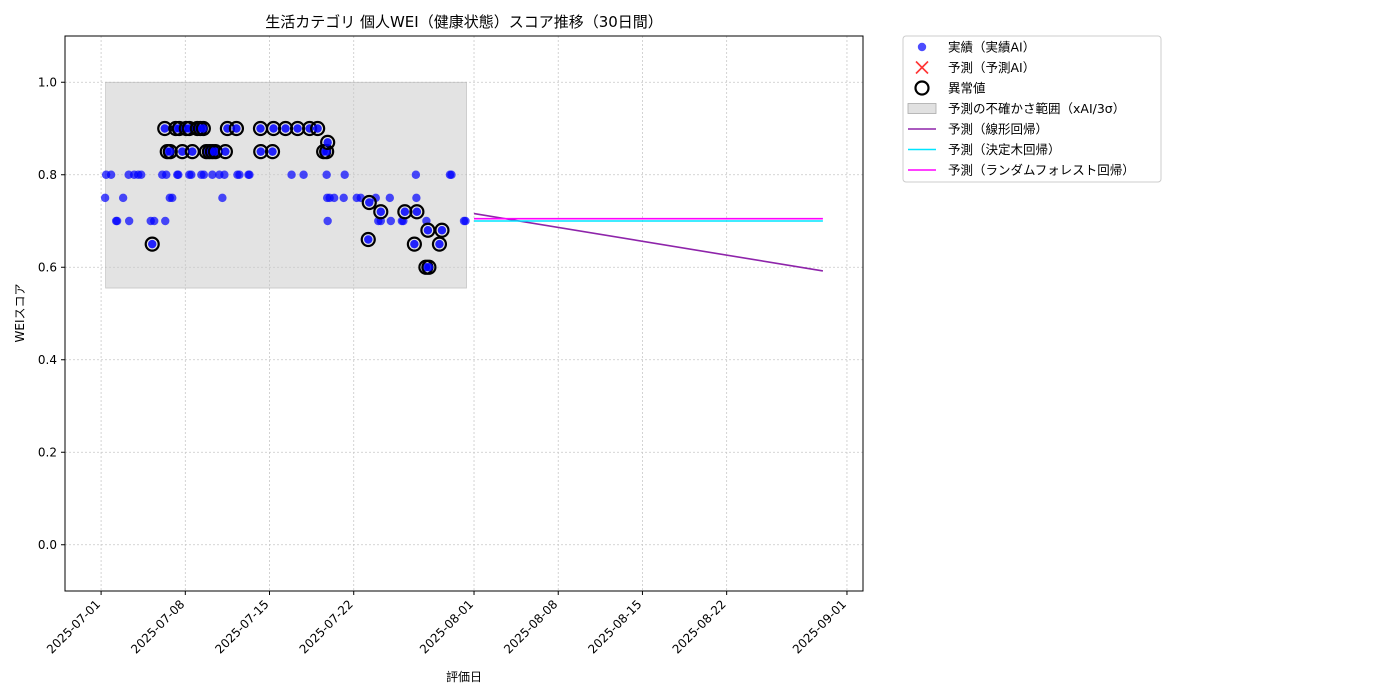 The height and width of the screenshot is (700, 1400). I want to click on legend-decision-tree: 予測（決定木回帰）, so click(984, 149).